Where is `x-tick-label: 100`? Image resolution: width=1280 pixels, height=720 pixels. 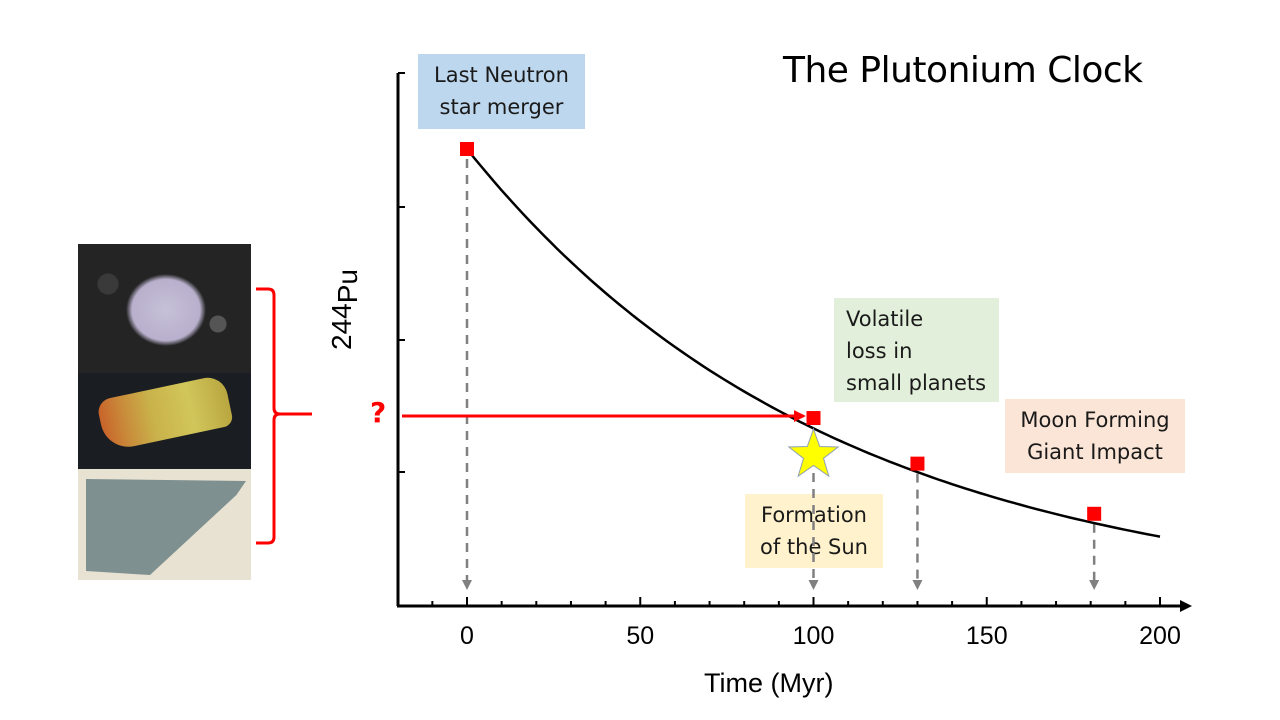
x-tick-label: 100 is located at coordinates (813, 636).